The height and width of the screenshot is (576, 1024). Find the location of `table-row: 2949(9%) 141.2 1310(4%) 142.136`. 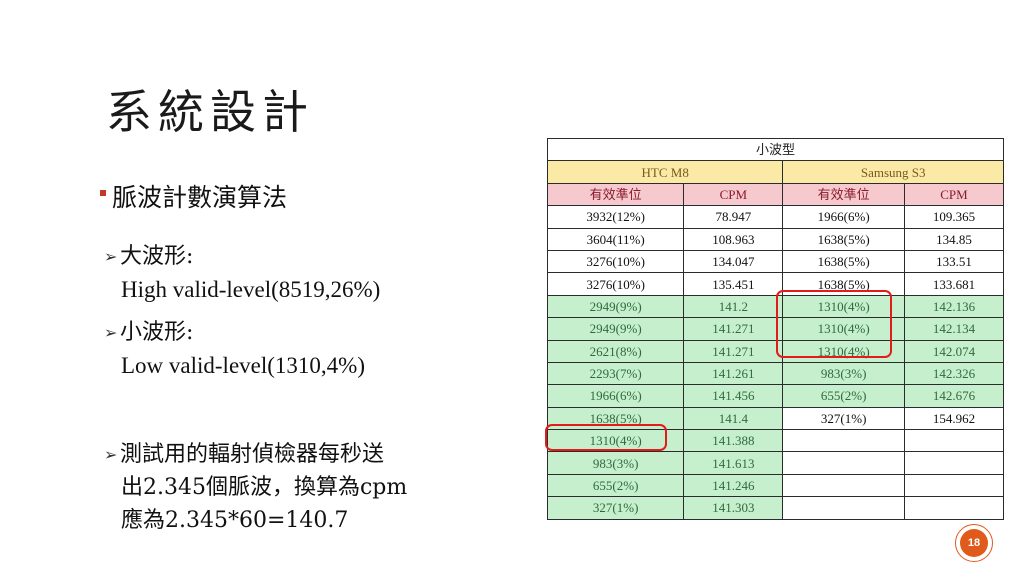

table-row: 2949(9%) 141.2 1310(4%) 142.136 is located at coordinates (775, 306).